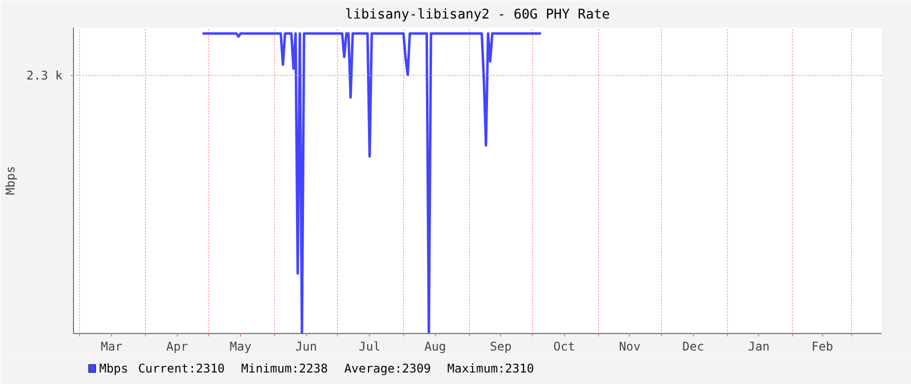  What do you see at coordinates (113, 369) in the screenshot?
I see `legend-label: Mbps` at bounding box center [113, 369].